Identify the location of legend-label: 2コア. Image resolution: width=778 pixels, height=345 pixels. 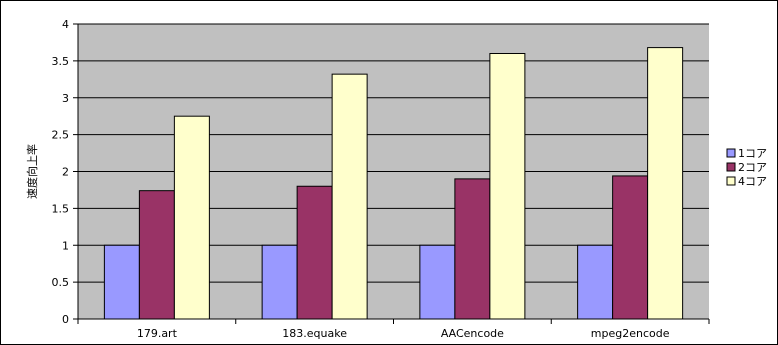
(752, 167).